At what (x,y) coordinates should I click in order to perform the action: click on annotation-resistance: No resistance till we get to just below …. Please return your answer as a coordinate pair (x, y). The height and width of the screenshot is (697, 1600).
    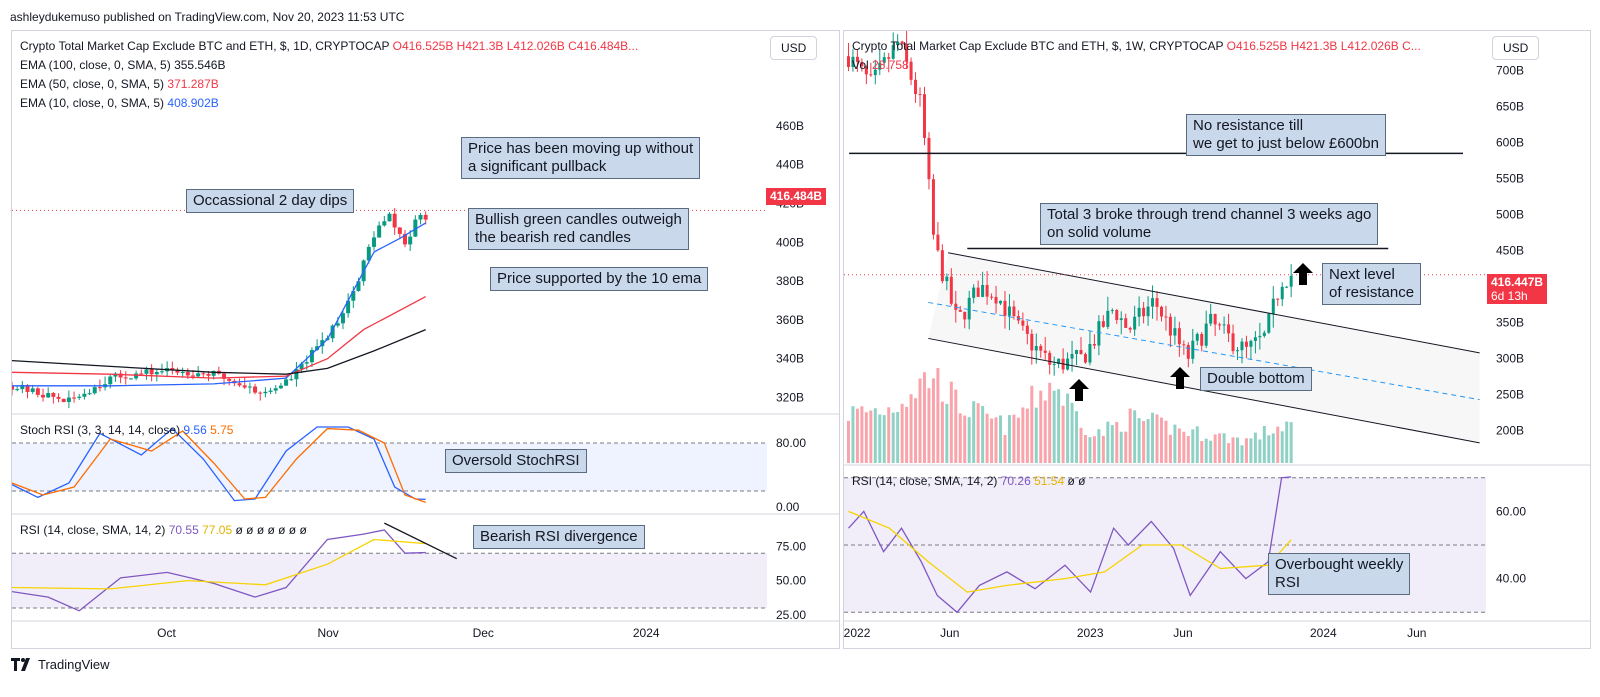
    Looking at the image, I should click on (1286, 135).